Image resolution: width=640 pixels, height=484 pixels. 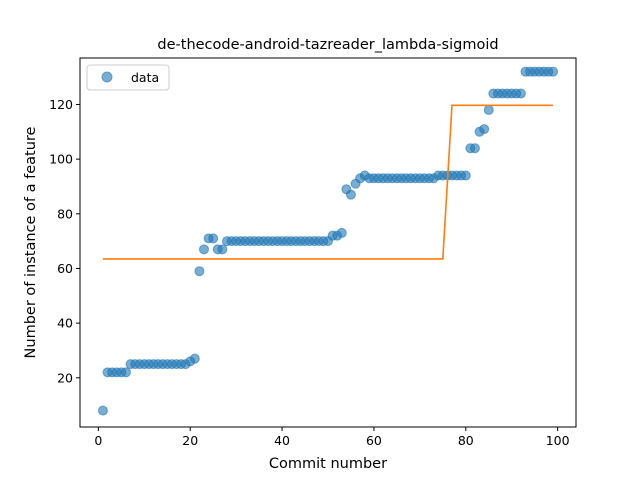 I want to click on x-tick-label: 40, so click(x=282, y=440).